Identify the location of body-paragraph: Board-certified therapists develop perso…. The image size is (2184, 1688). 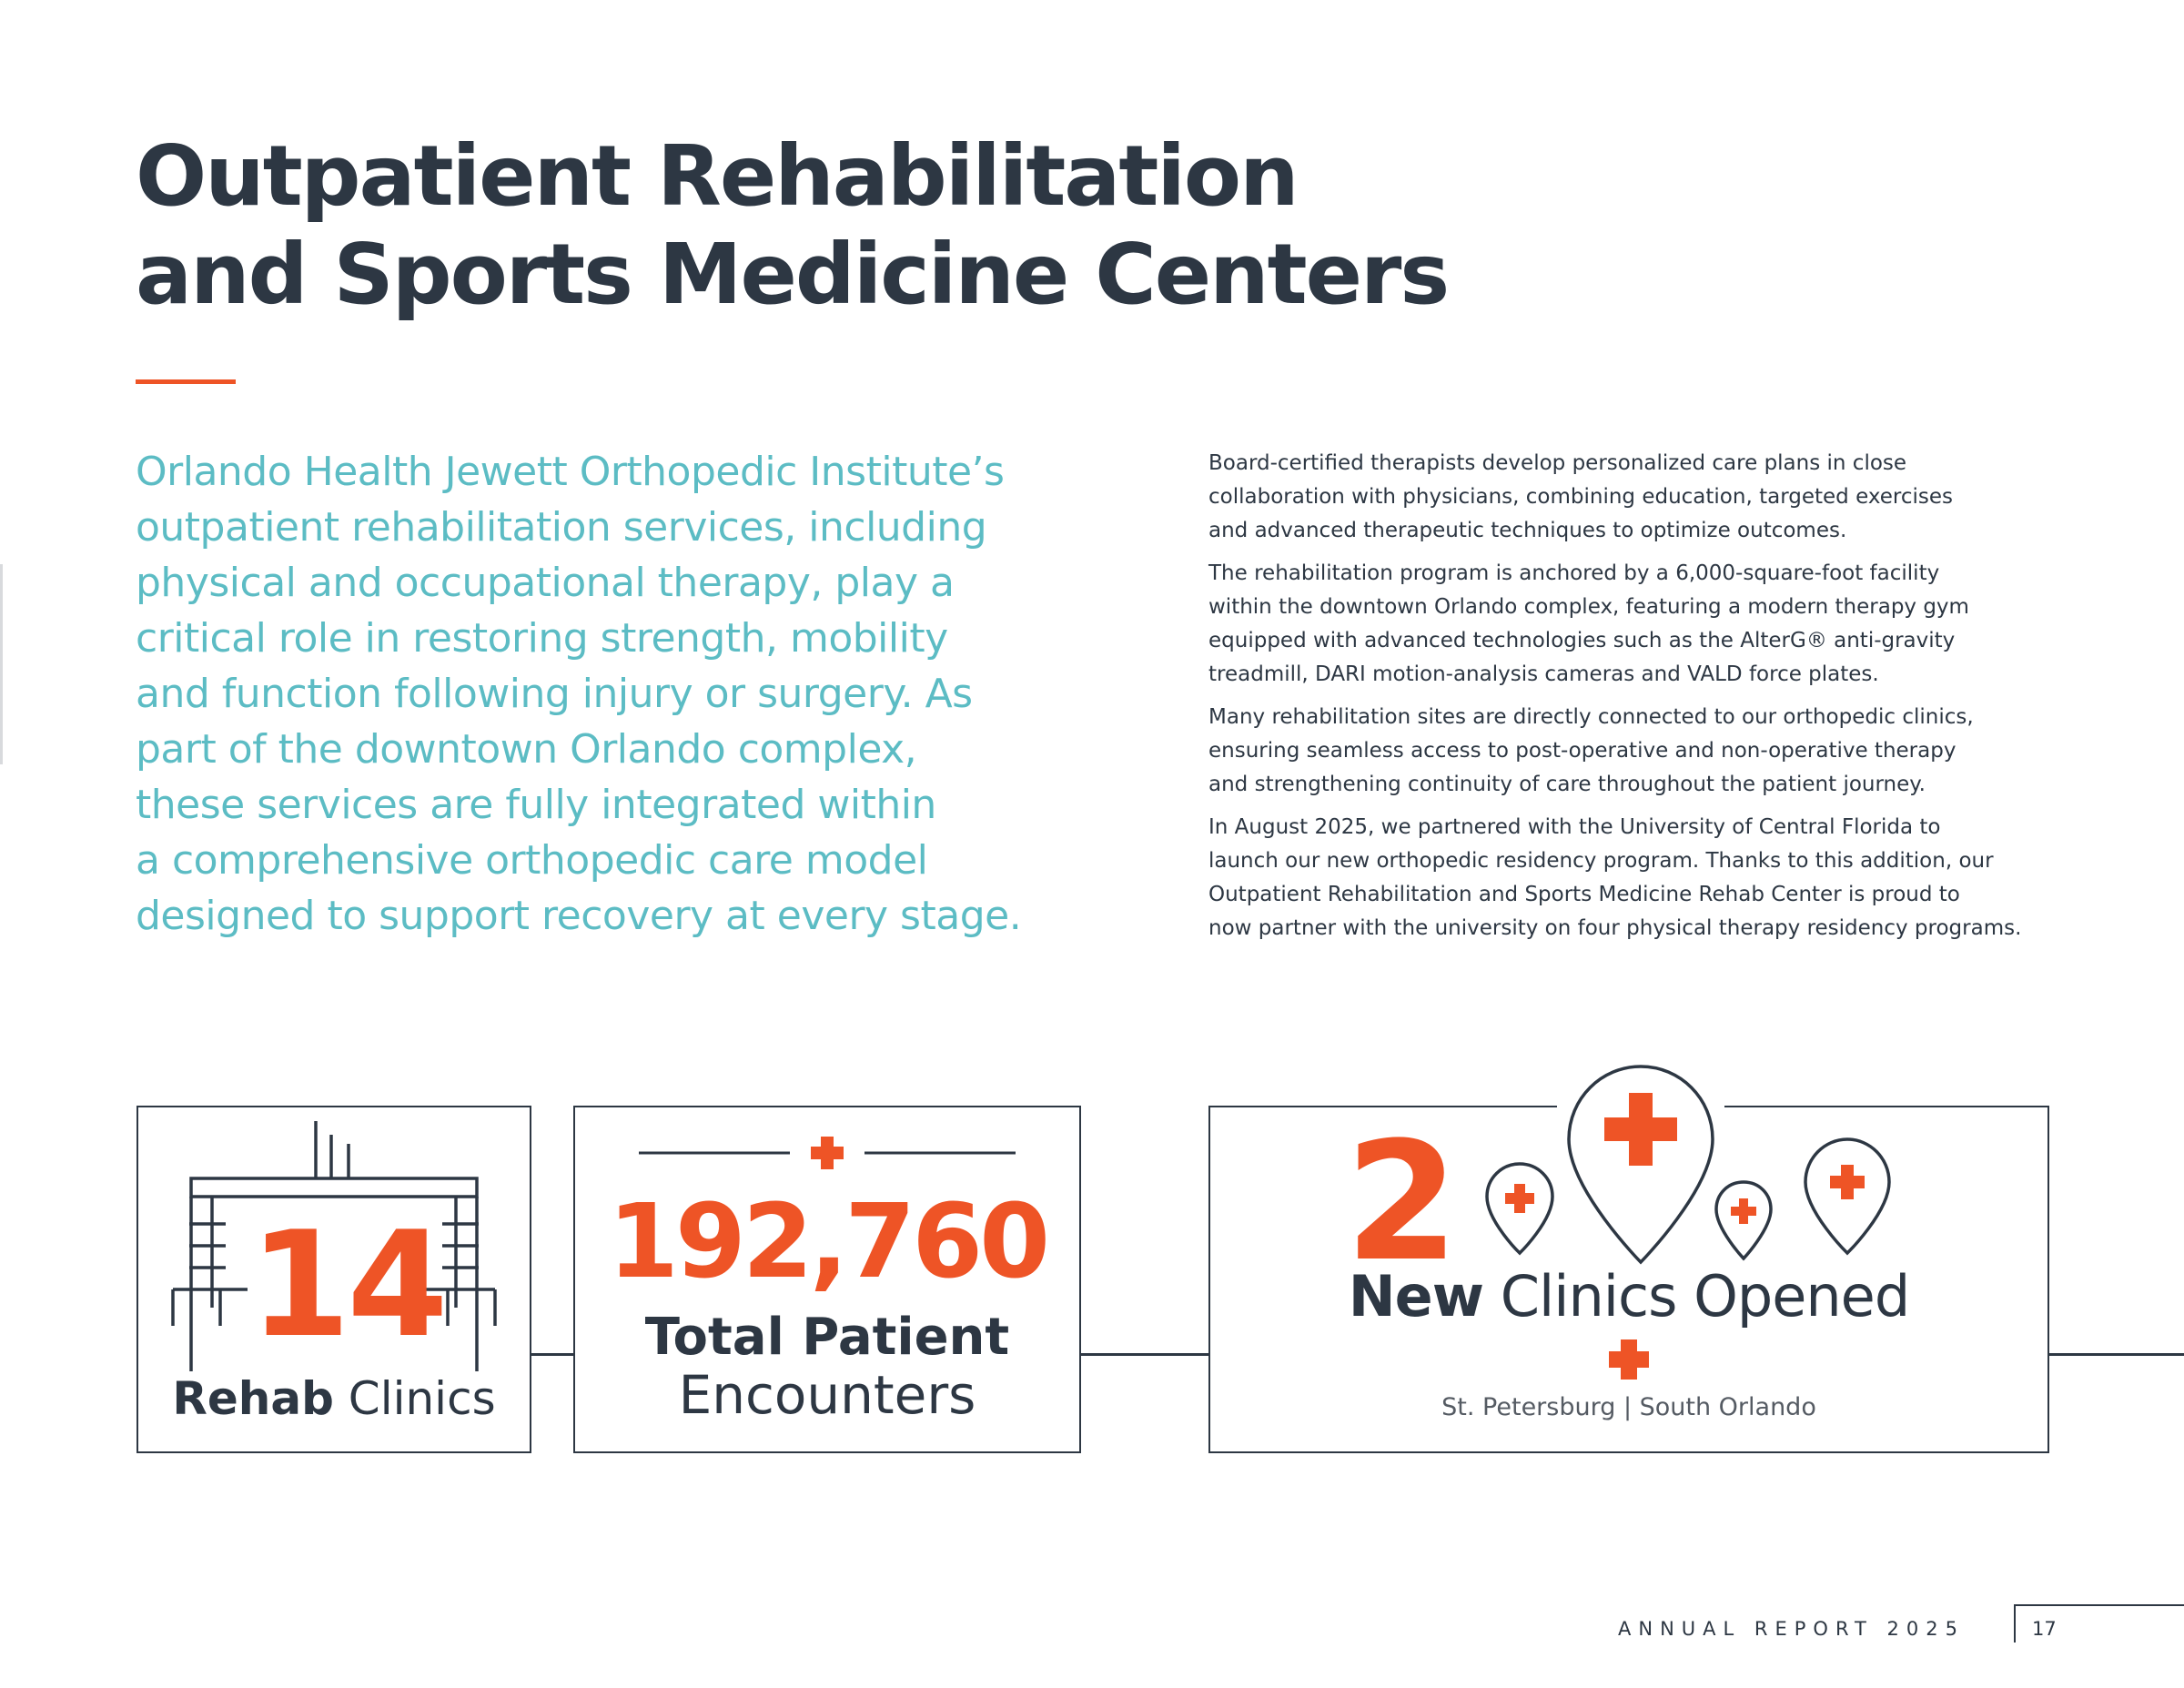
(1668, 497).